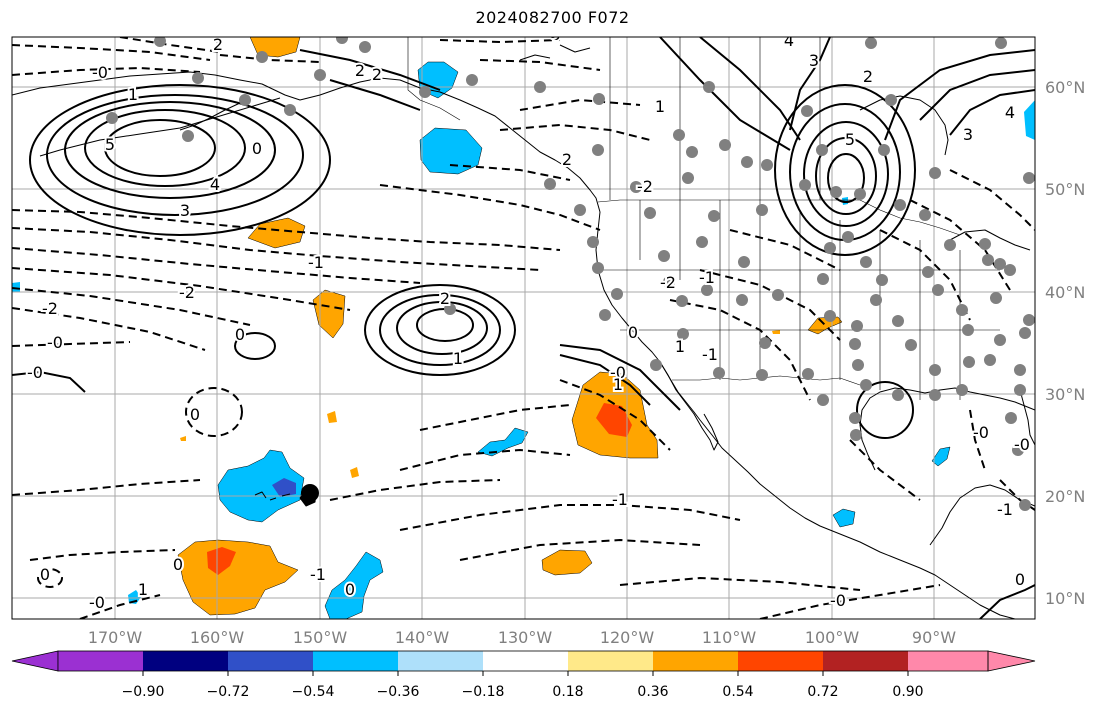  Describe the element at coordinates (822, 692) in the screenshot. I see `colorbar-tick-label: 0.72` at that location.